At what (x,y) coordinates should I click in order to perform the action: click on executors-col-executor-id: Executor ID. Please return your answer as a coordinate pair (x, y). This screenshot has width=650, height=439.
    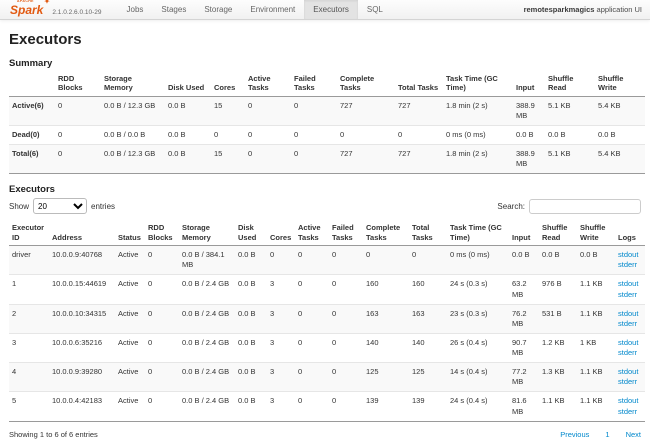
    Looking at the image, I should click on (29, 234).